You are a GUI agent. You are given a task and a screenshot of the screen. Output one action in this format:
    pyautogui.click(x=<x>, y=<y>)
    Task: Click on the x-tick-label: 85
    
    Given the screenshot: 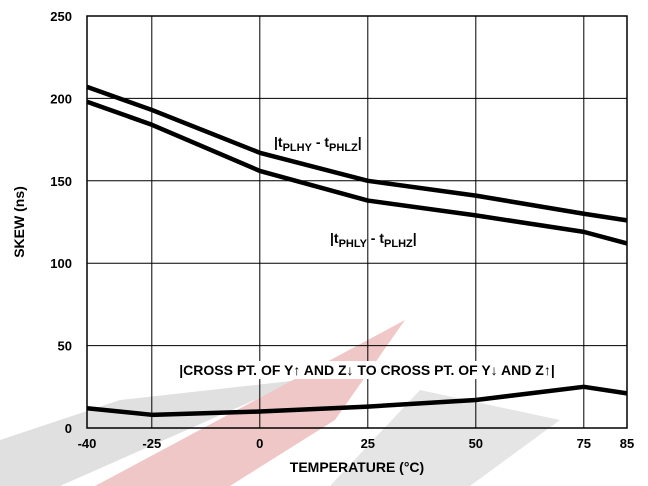 What is the action you would take?
    pyautogui.click(x=627, y=443)
    